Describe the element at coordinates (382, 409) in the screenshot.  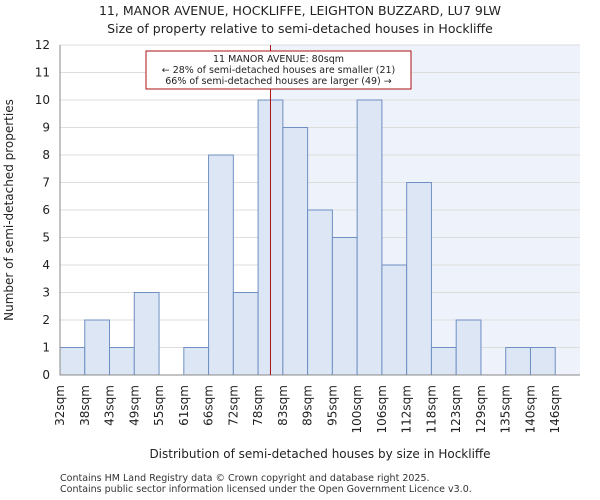
I see `x-tick-label: 106sqm` at that location.